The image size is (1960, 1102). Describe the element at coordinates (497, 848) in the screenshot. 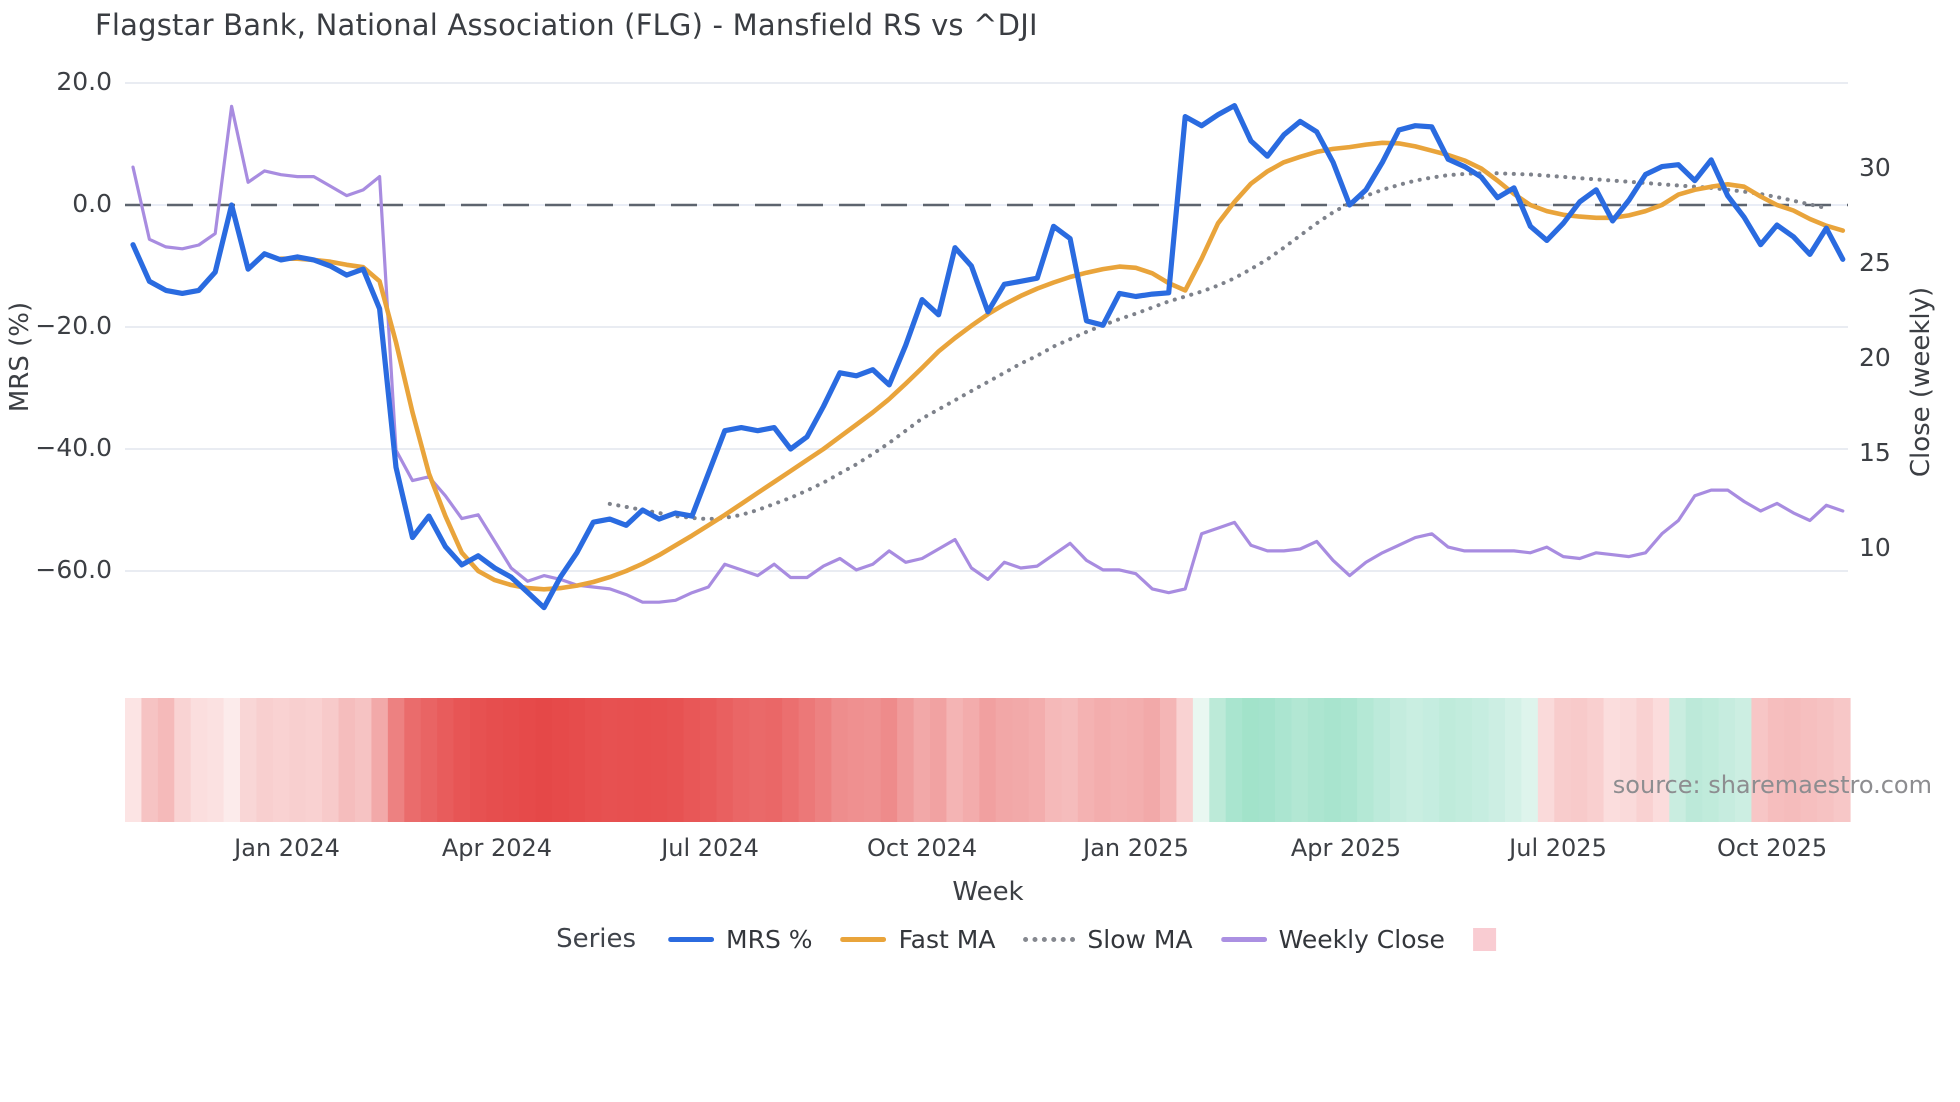

I see `x-tick-label: Apr 2024` at that location.